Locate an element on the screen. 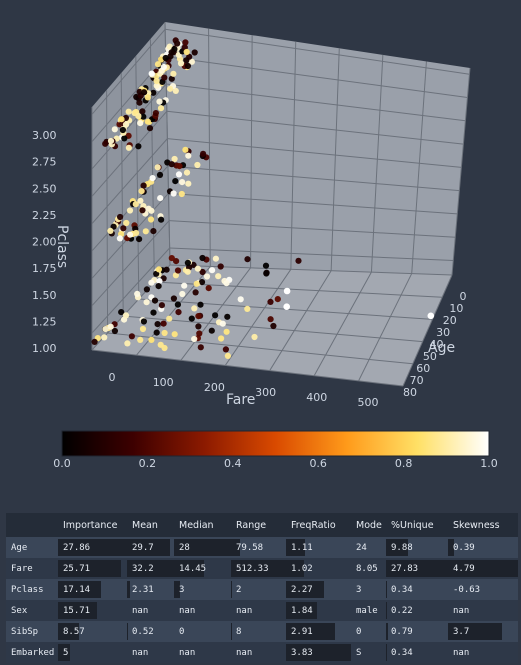 The height and width of the screenshot is (665, 521). cell-value: 25.71 is located at coordinates (77, 568).